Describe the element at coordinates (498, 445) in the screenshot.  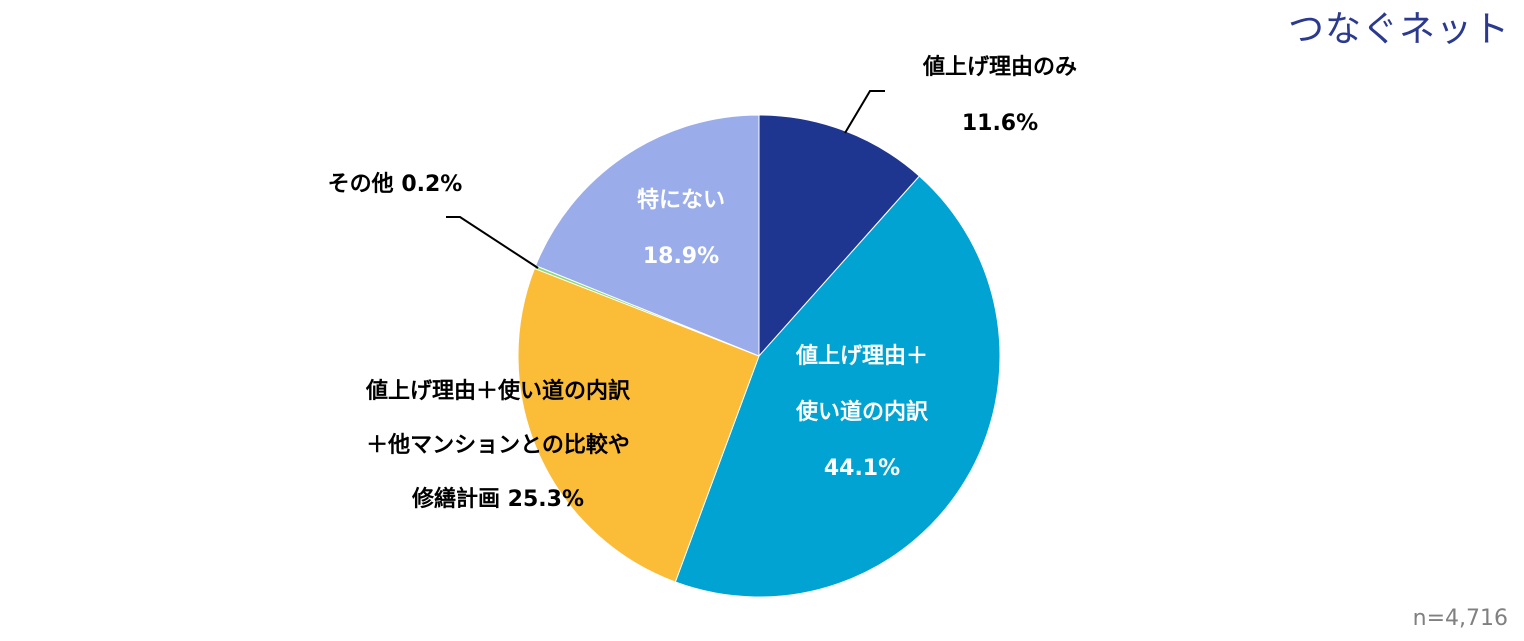
I see `slice-label: ＋他マンションとの比較や` at that location.